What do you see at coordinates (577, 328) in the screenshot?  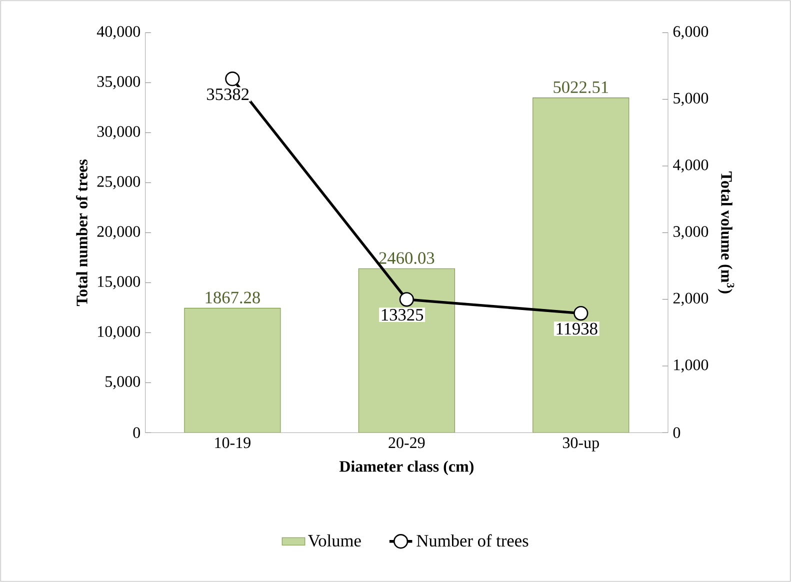 I see `data-label: 11938` at bounding box center [577, 328].